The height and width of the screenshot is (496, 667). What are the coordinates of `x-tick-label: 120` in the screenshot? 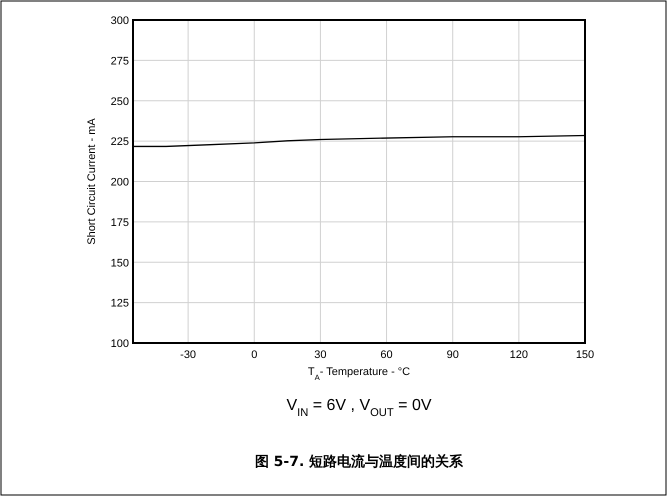 It's located at (519, 355).